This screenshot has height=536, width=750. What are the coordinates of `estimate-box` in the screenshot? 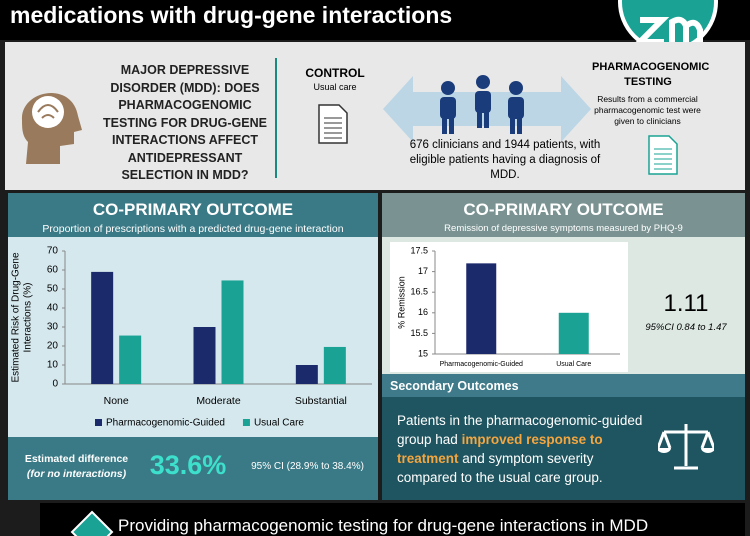 It's located at (193, 468).